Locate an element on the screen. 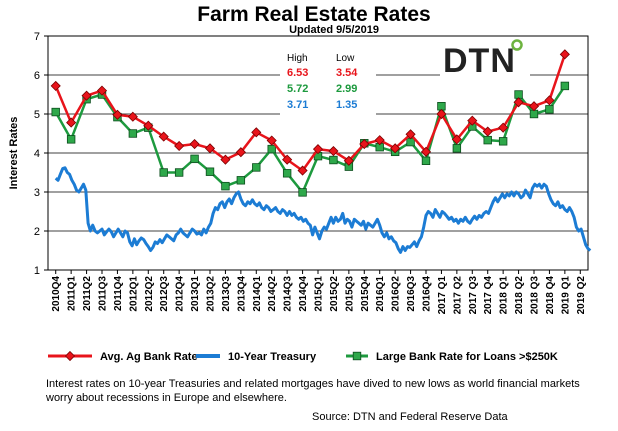 This screenshot has width=618, height=431. y-tick-label: 3 is located at coordinates (37, 193).